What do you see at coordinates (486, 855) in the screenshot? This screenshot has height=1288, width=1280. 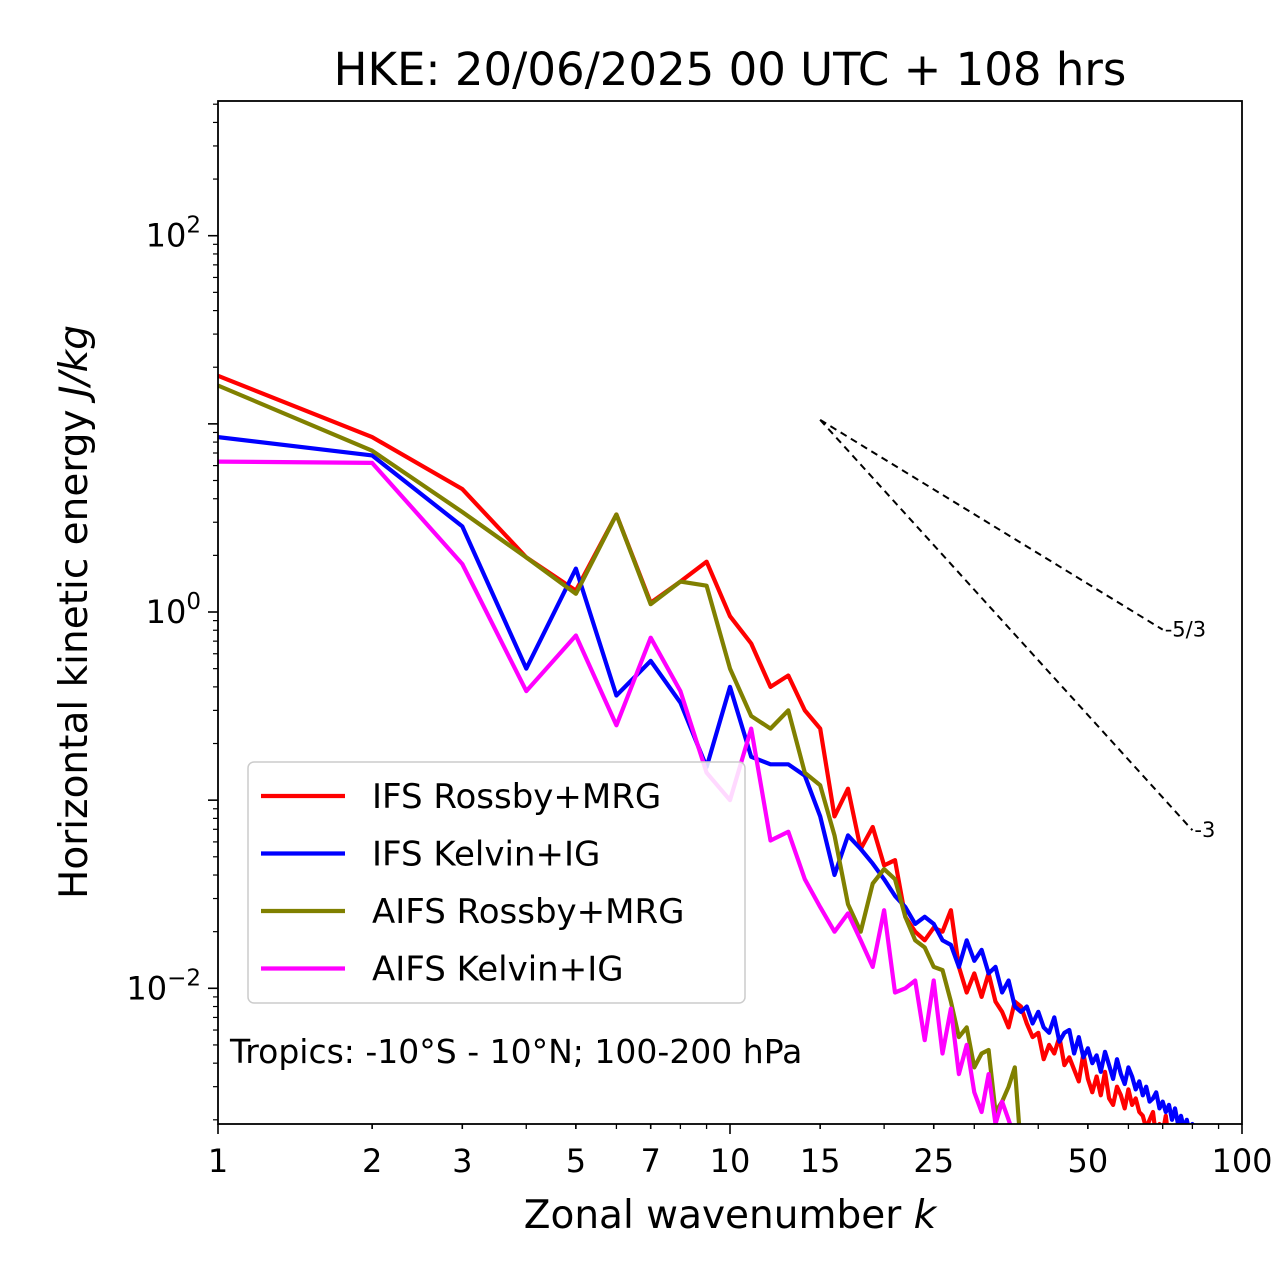 I see `legend-label-1: IFS Kelvin+IG` at bounding box center [486, 855].